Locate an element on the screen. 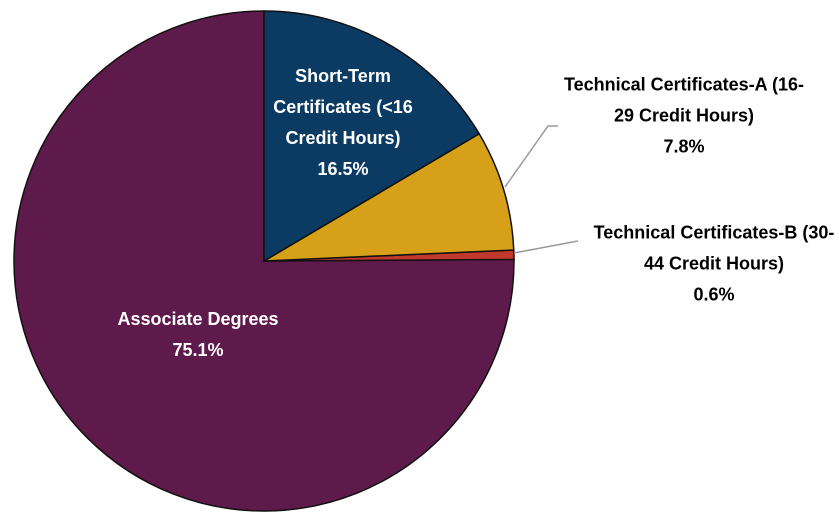 Image resolution: width=839 pixels, height=512 pixels. value-label: 75.1% is located at coordinates (198, 350).